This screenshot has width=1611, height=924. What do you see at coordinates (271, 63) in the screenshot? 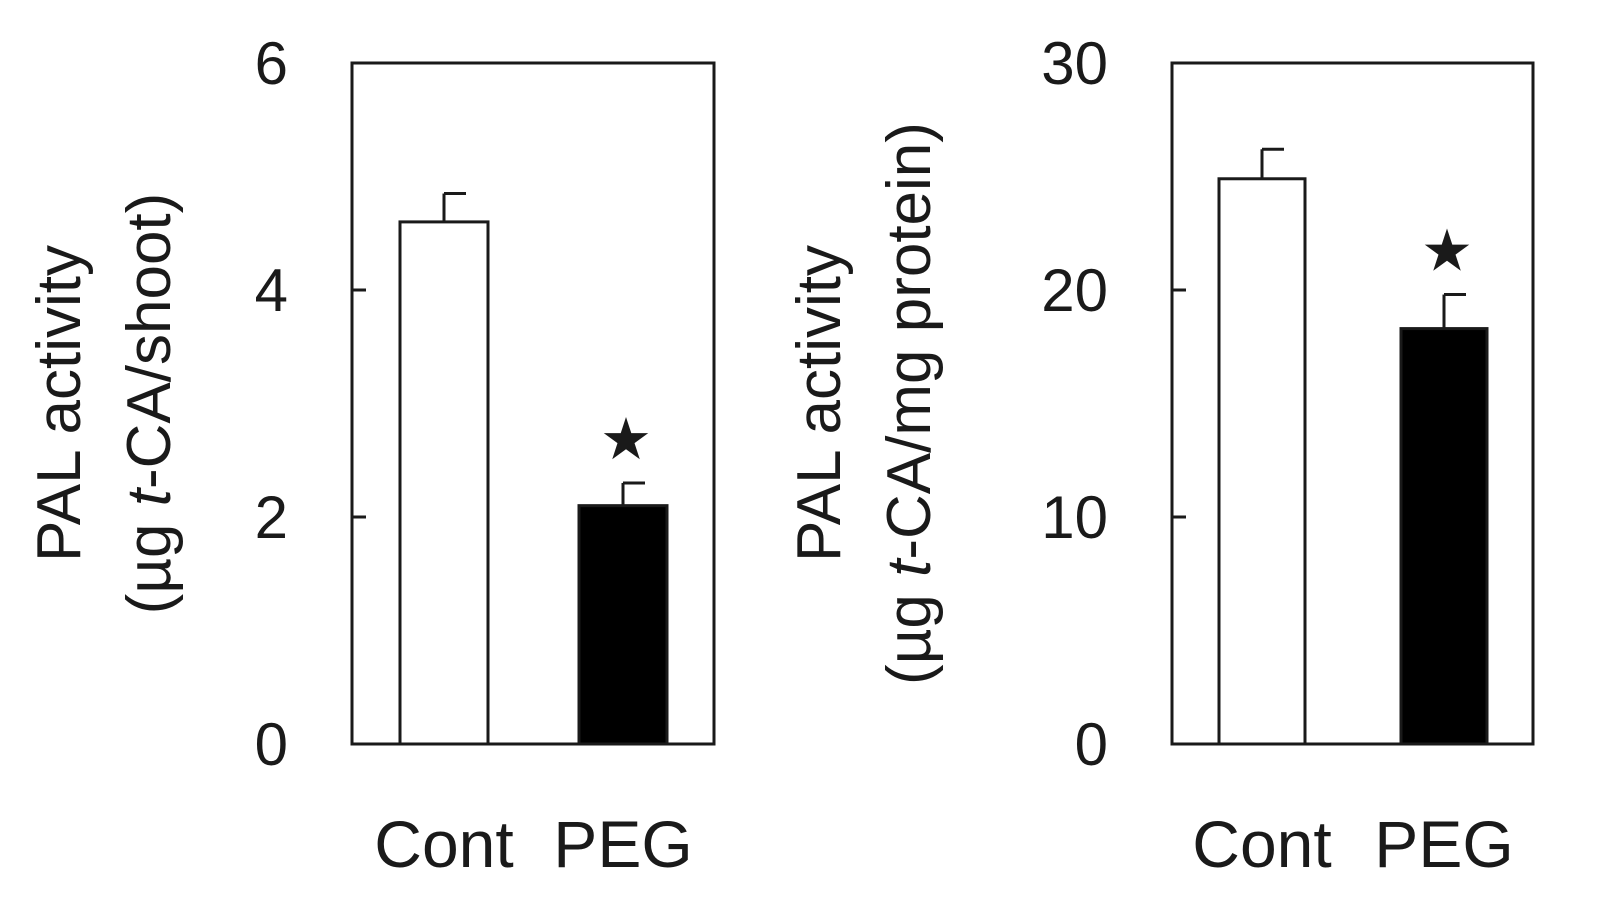
I see `y-tick-label: 6` at bounding box center [271, 63].